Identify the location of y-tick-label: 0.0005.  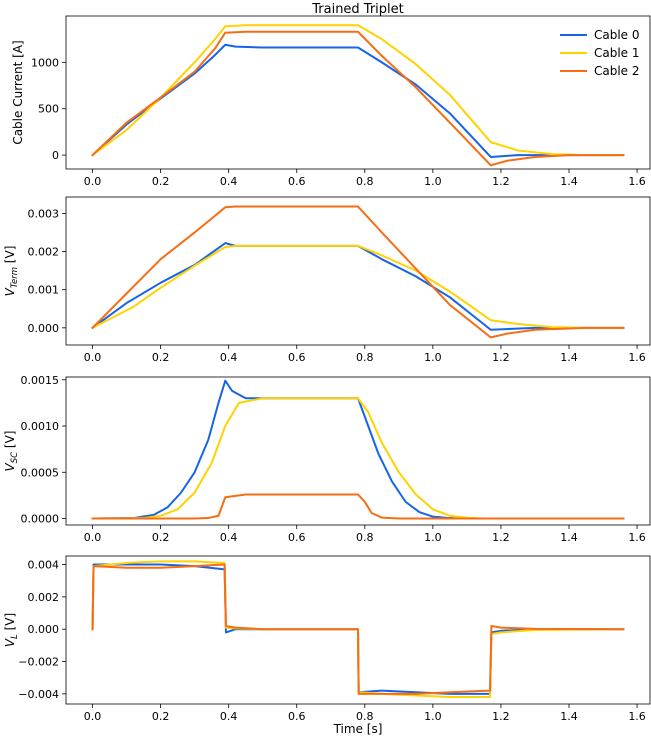
(40, 472).